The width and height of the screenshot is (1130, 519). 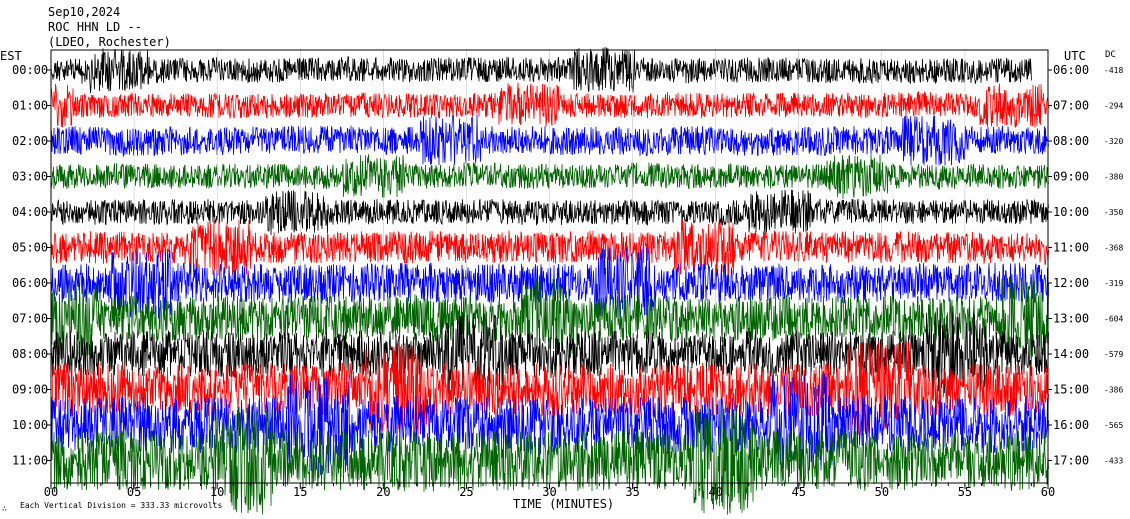 I want to click on header-date: Sep10,2024, so click(x=84, y=12).